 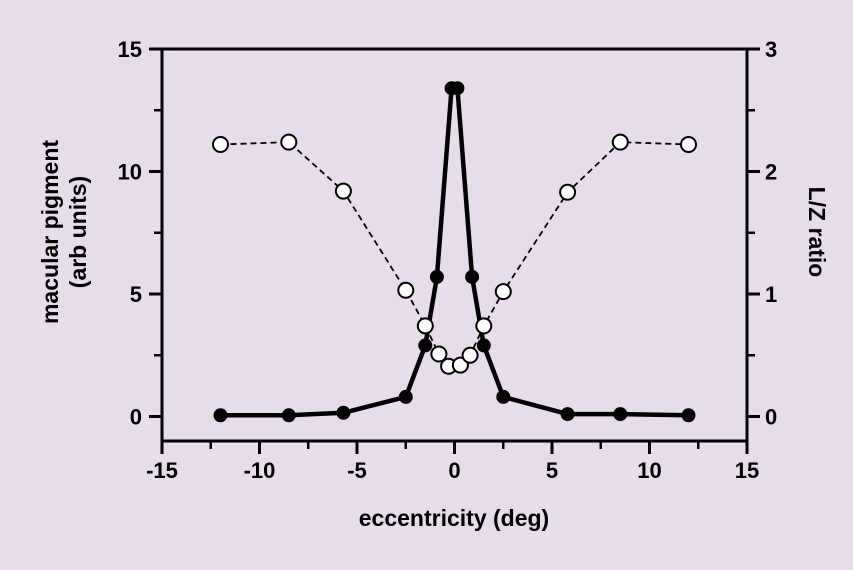 What do you see at coordinates (747, 470) in the screenshot?
I see `x-tick-label: 15` at bounding box center [747, 470].